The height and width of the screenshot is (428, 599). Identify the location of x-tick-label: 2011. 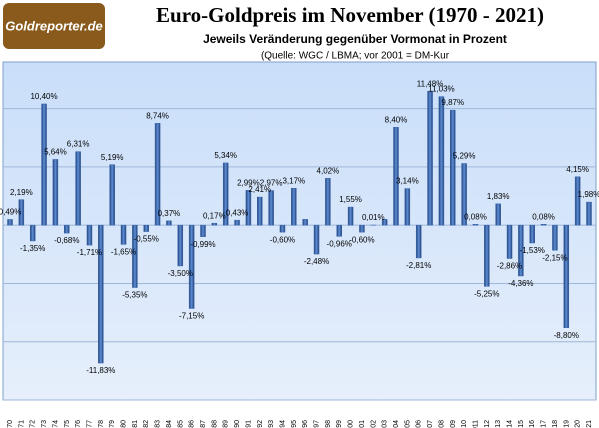
(475, 424).